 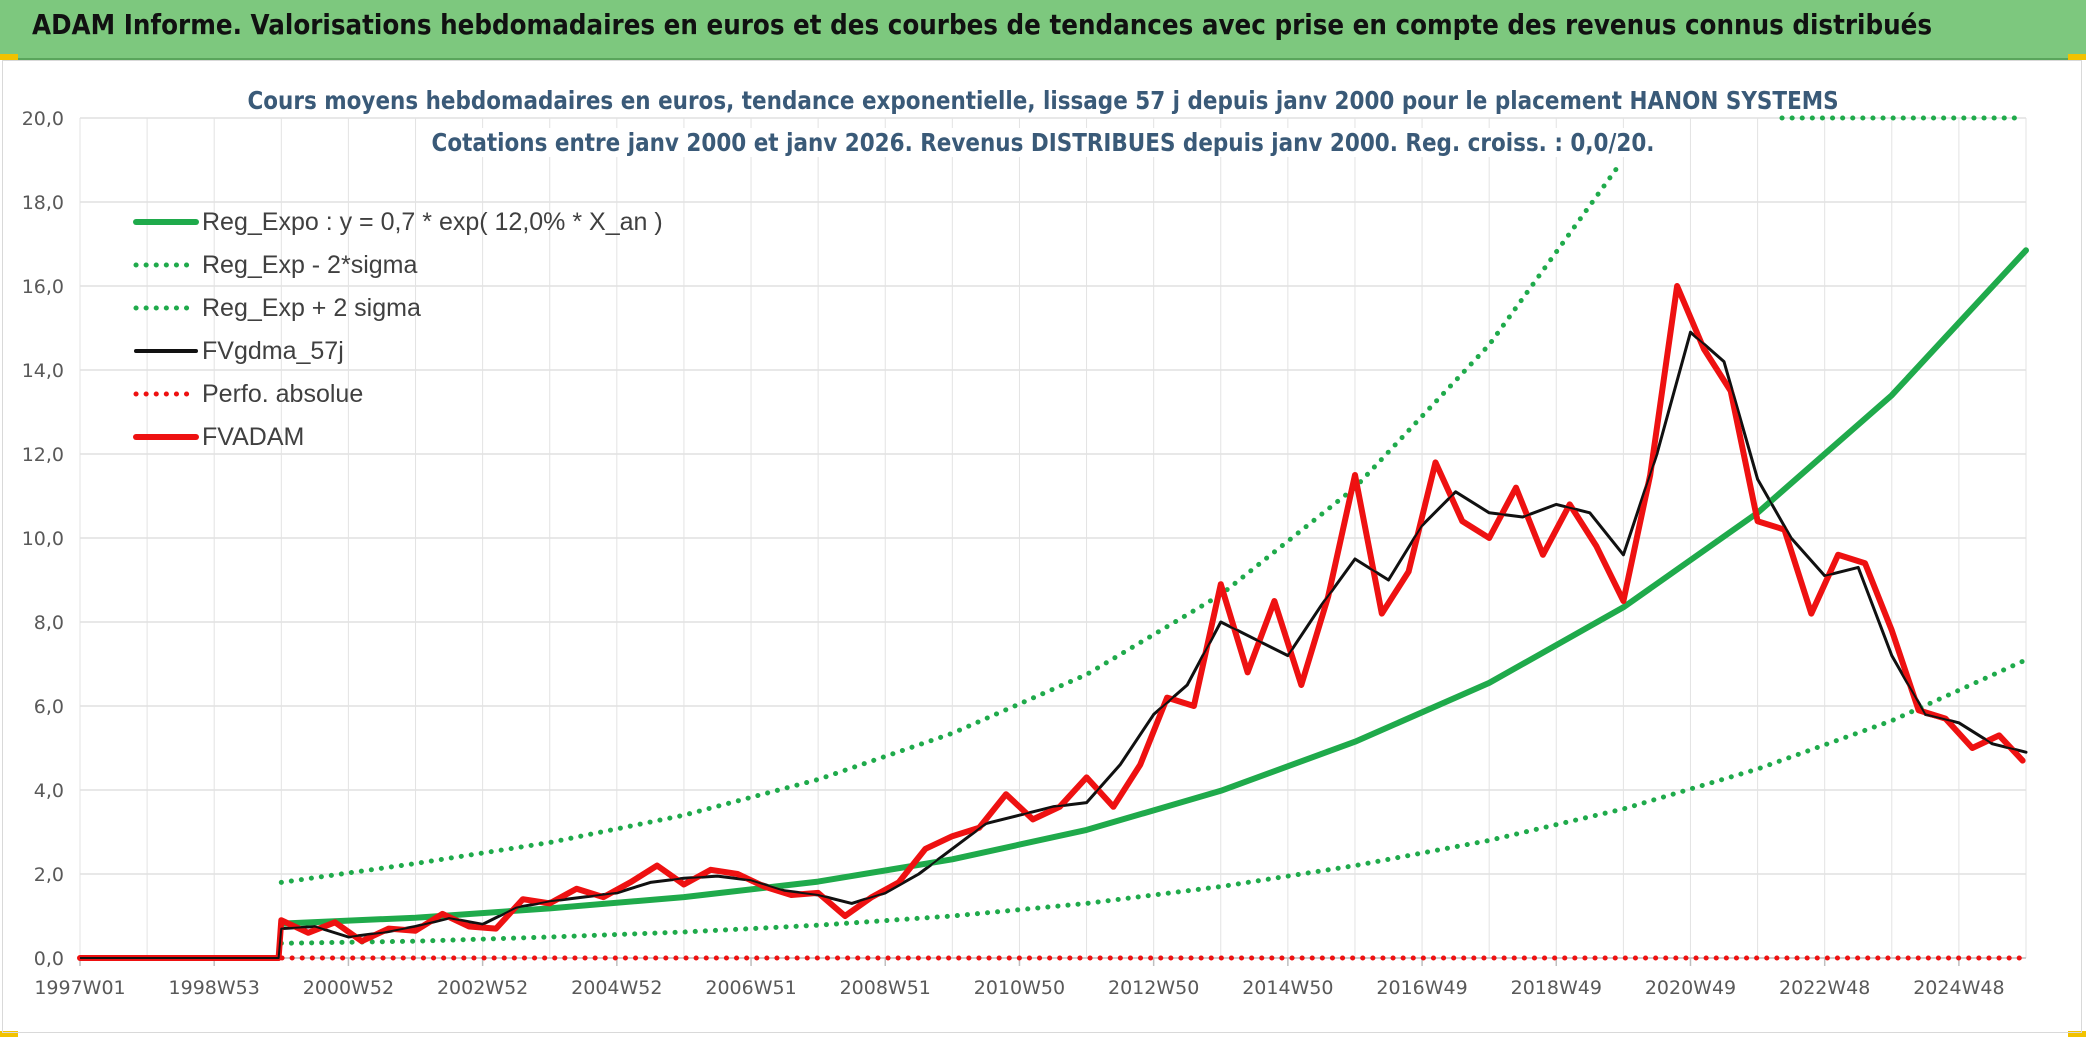 What do you see at coordinates (43, 119) in the screenshot?
I see `y-tick-label: 20,0` at bounding box center [43, 119].